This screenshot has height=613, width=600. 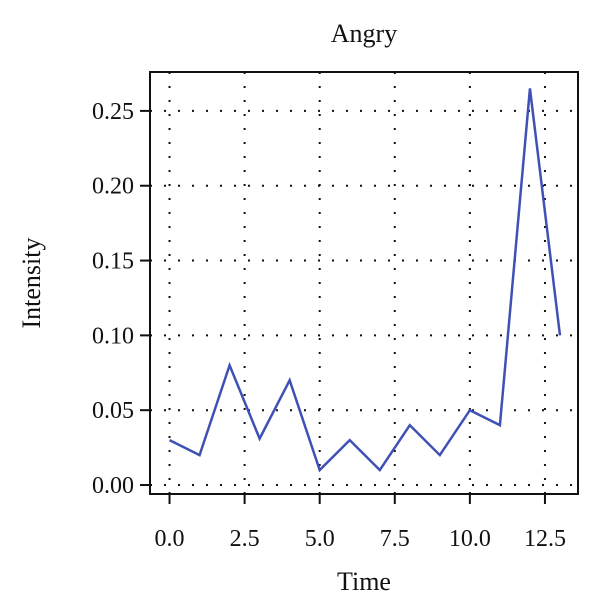 What do you see at coordinates (395, 539) in the screenshot?
I see `x-tick-label: 7.5` at bounding box center [395, 539].